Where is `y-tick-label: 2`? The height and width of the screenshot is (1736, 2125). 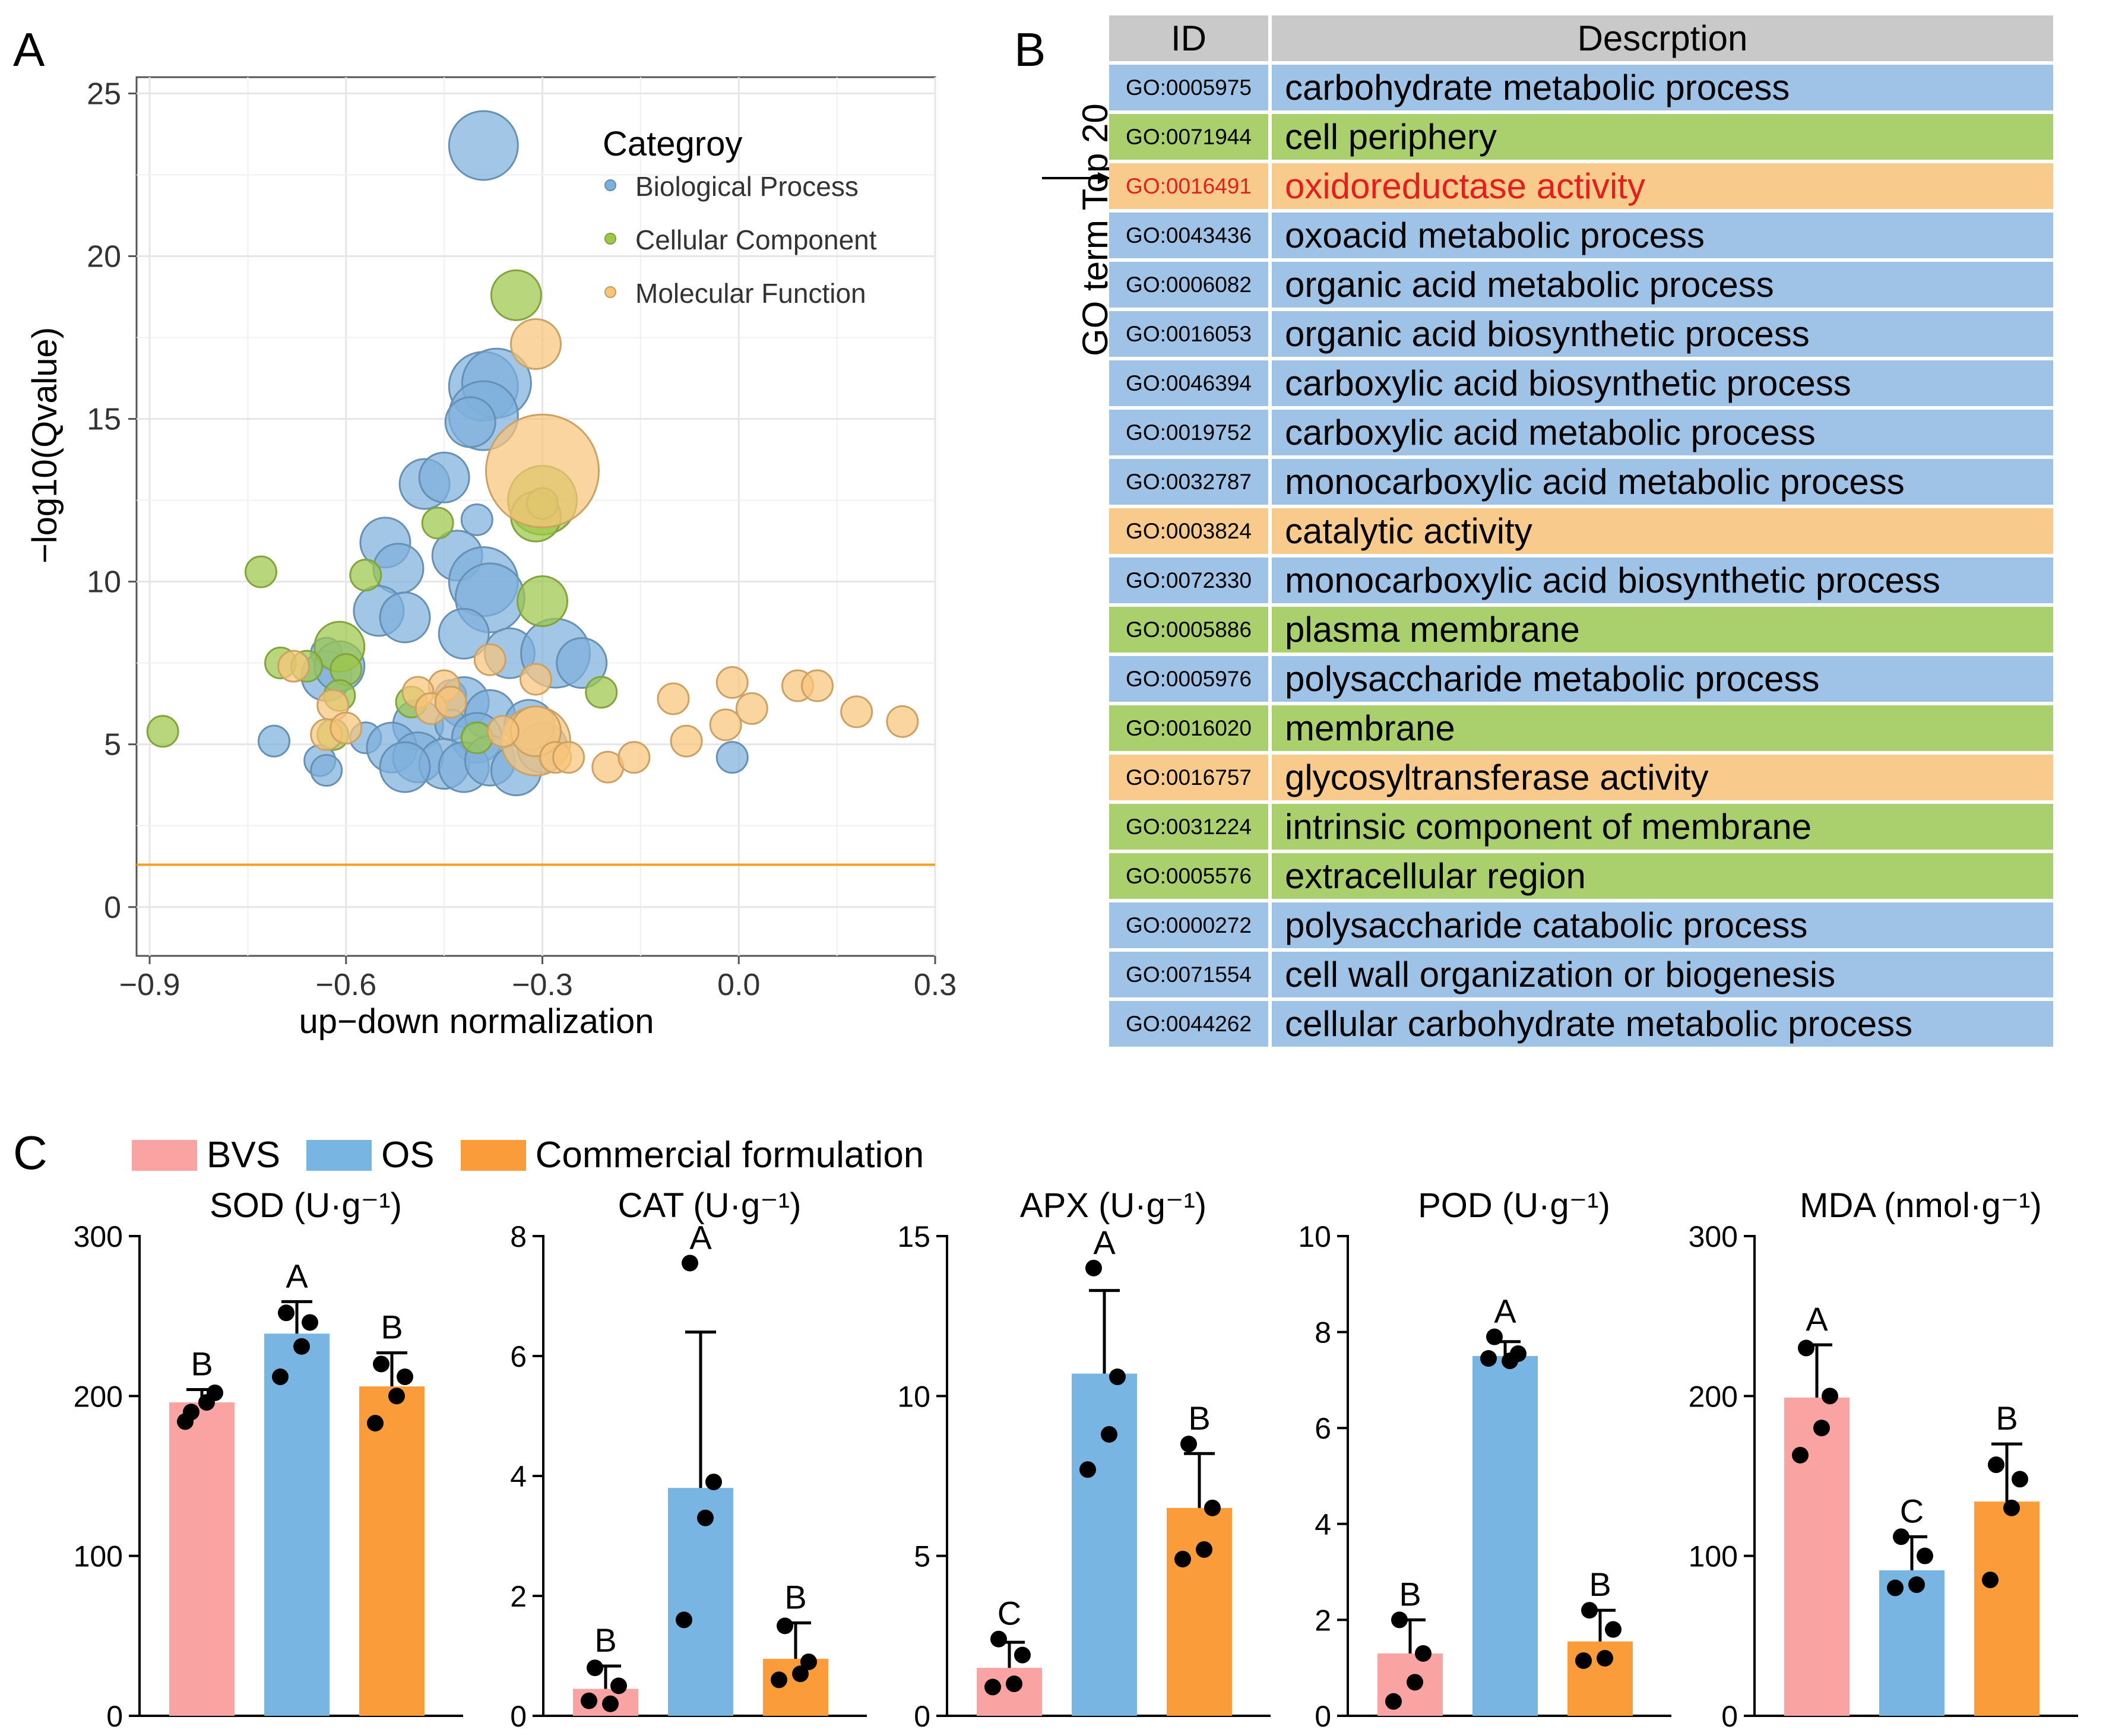
y-tick-label: 2 is located at coordinates (518, 1596).